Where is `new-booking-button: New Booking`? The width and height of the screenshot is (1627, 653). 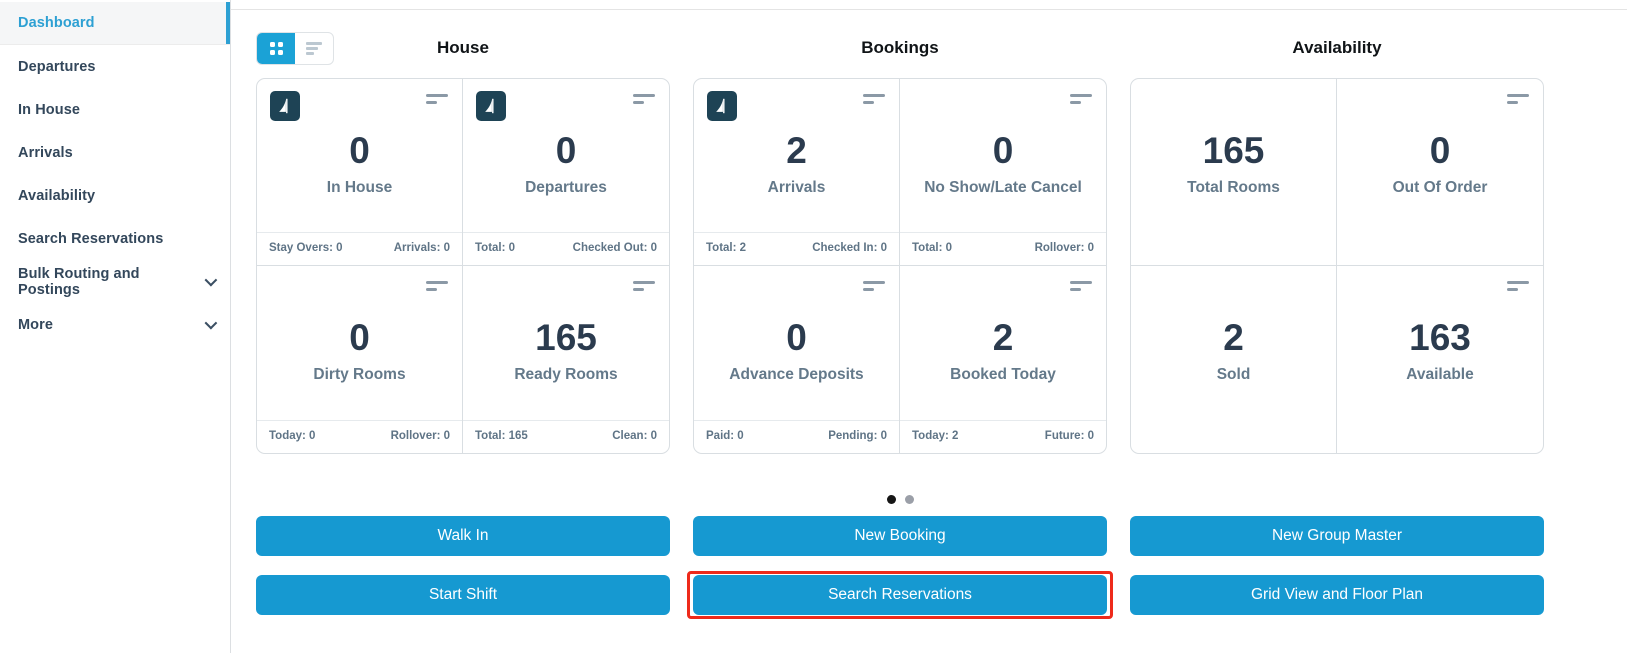
new-booking-button: New Booking is located at coordinates (900, 536).